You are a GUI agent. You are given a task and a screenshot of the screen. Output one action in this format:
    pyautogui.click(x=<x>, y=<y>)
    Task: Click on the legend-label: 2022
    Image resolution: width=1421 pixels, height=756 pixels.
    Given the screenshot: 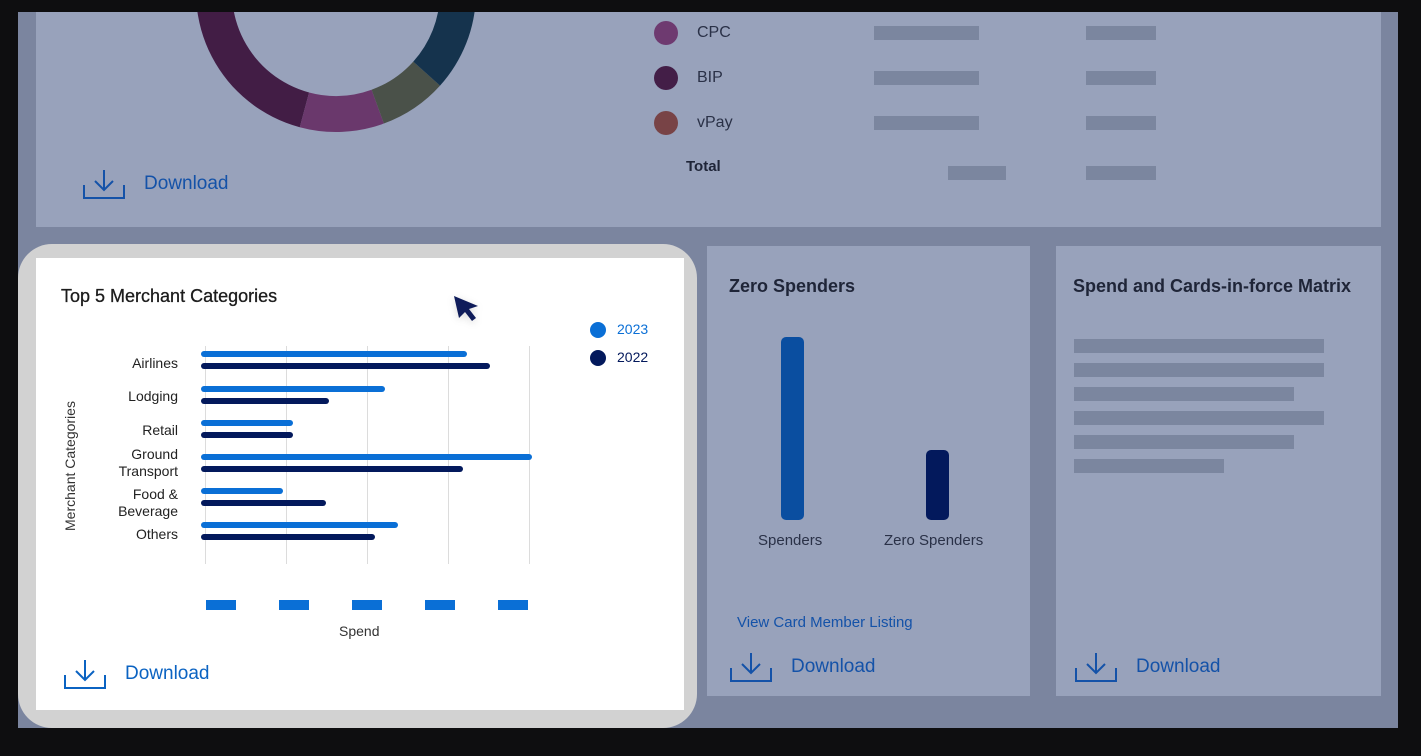 What is the action you would take?
    pyautogui.click(x=633, y=357)
    